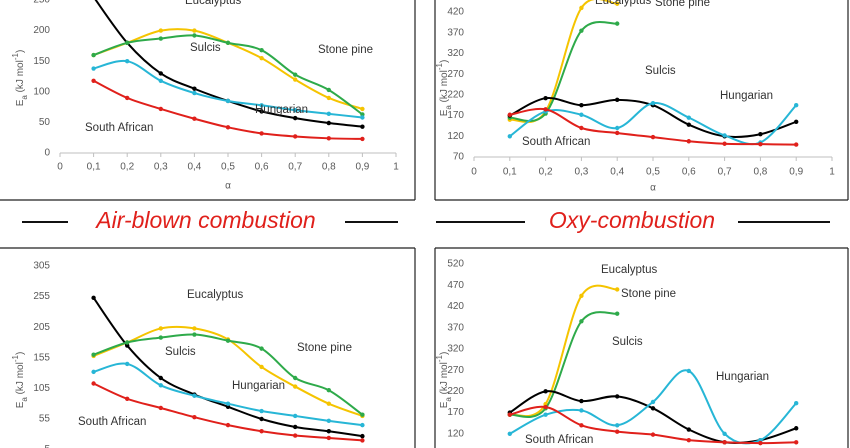  I want to click on x-tick-label: 0,9, so click(796, 172).